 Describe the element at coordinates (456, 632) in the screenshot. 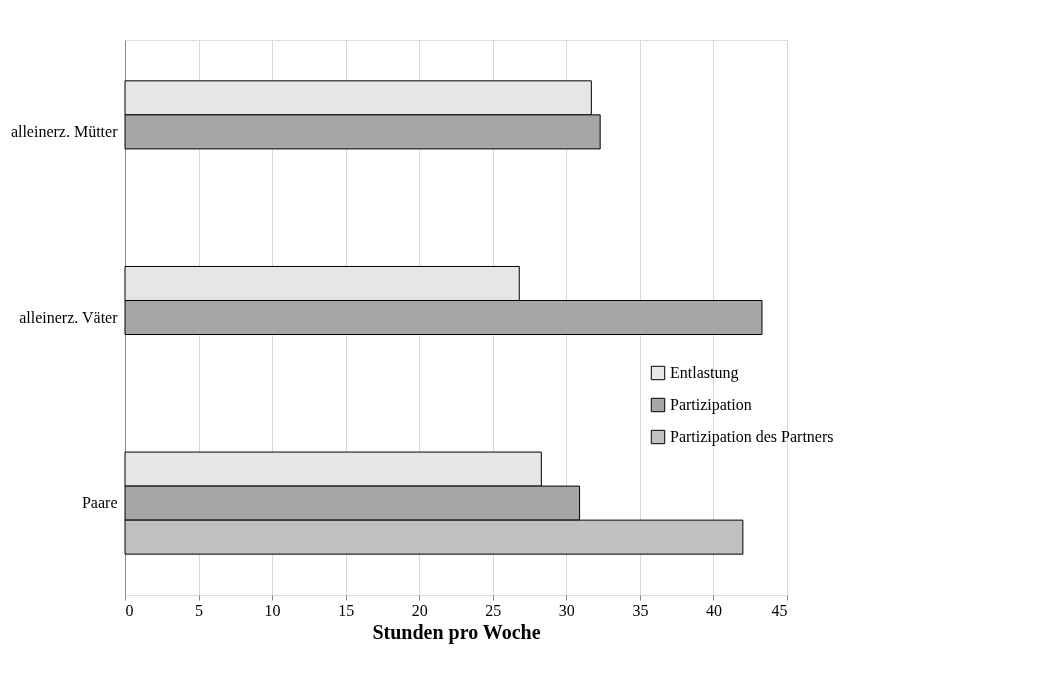

I see `x-axis-title: Stunden pro Woche` at that location.